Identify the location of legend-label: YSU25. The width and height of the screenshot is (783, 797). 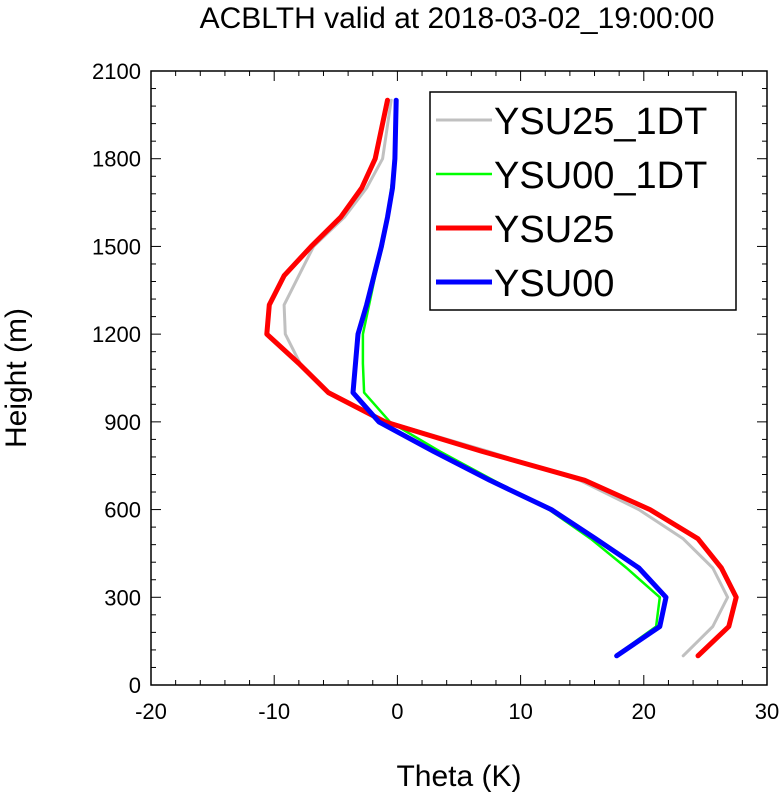
(554, 230).